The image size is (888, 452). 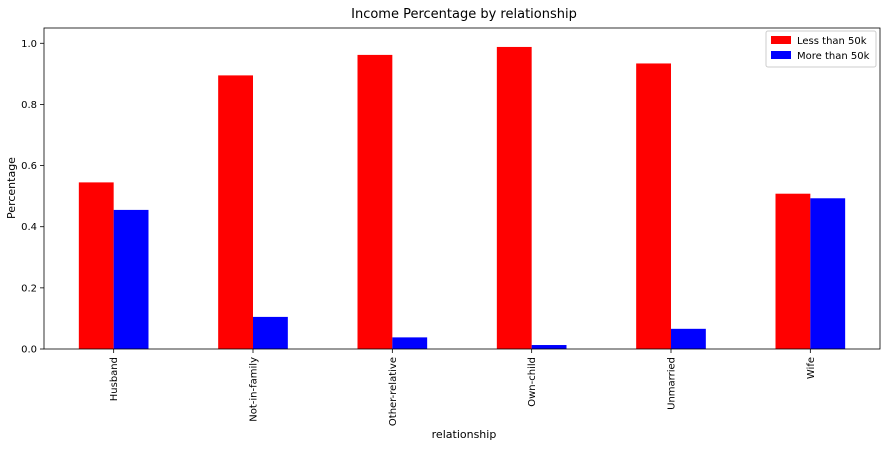 What do you see at coordinates (832, 41) in the screenshot?
I see `legend-label: Less than 50k` at bounding box center [832, 41].